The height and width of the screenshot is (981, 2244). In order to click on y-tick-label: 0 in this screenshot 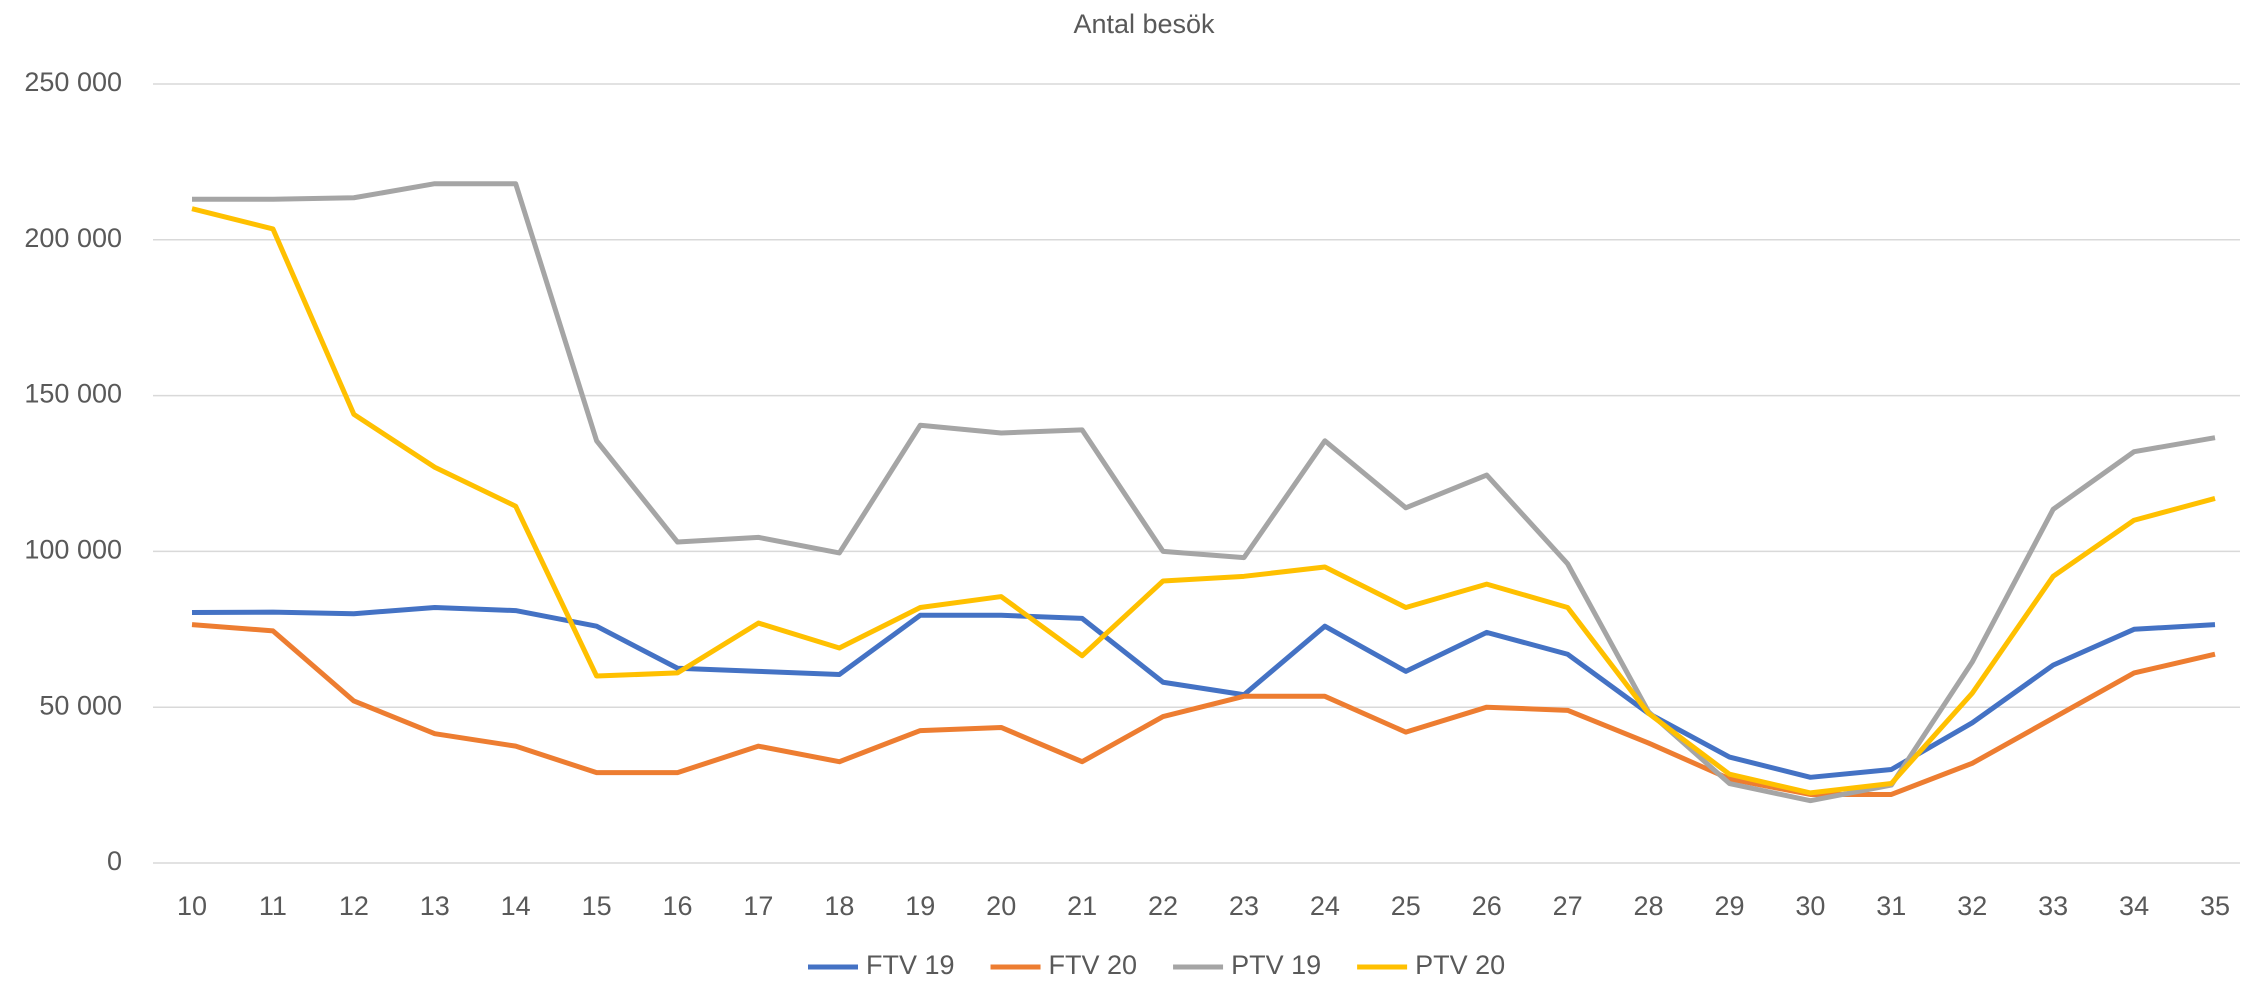, I will do `click(114, 861)`.